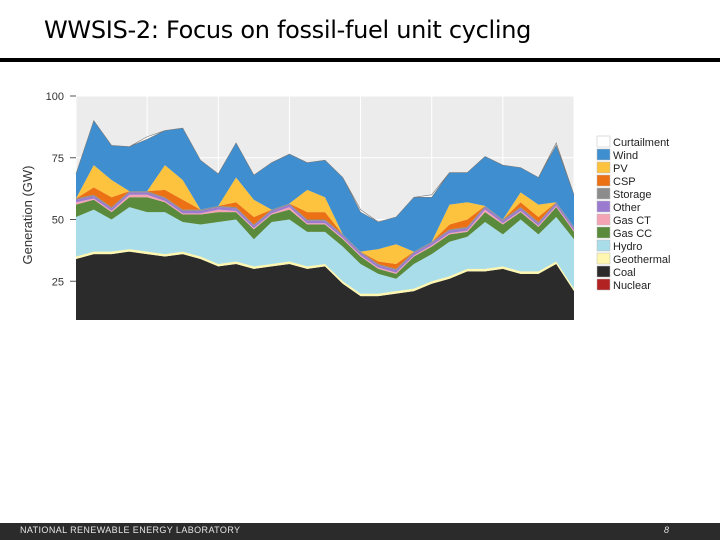 The image size is (720, 540). Describe the element at coordinates (620, 169) in the screenshot. I see `legend-label: PV` at that location.